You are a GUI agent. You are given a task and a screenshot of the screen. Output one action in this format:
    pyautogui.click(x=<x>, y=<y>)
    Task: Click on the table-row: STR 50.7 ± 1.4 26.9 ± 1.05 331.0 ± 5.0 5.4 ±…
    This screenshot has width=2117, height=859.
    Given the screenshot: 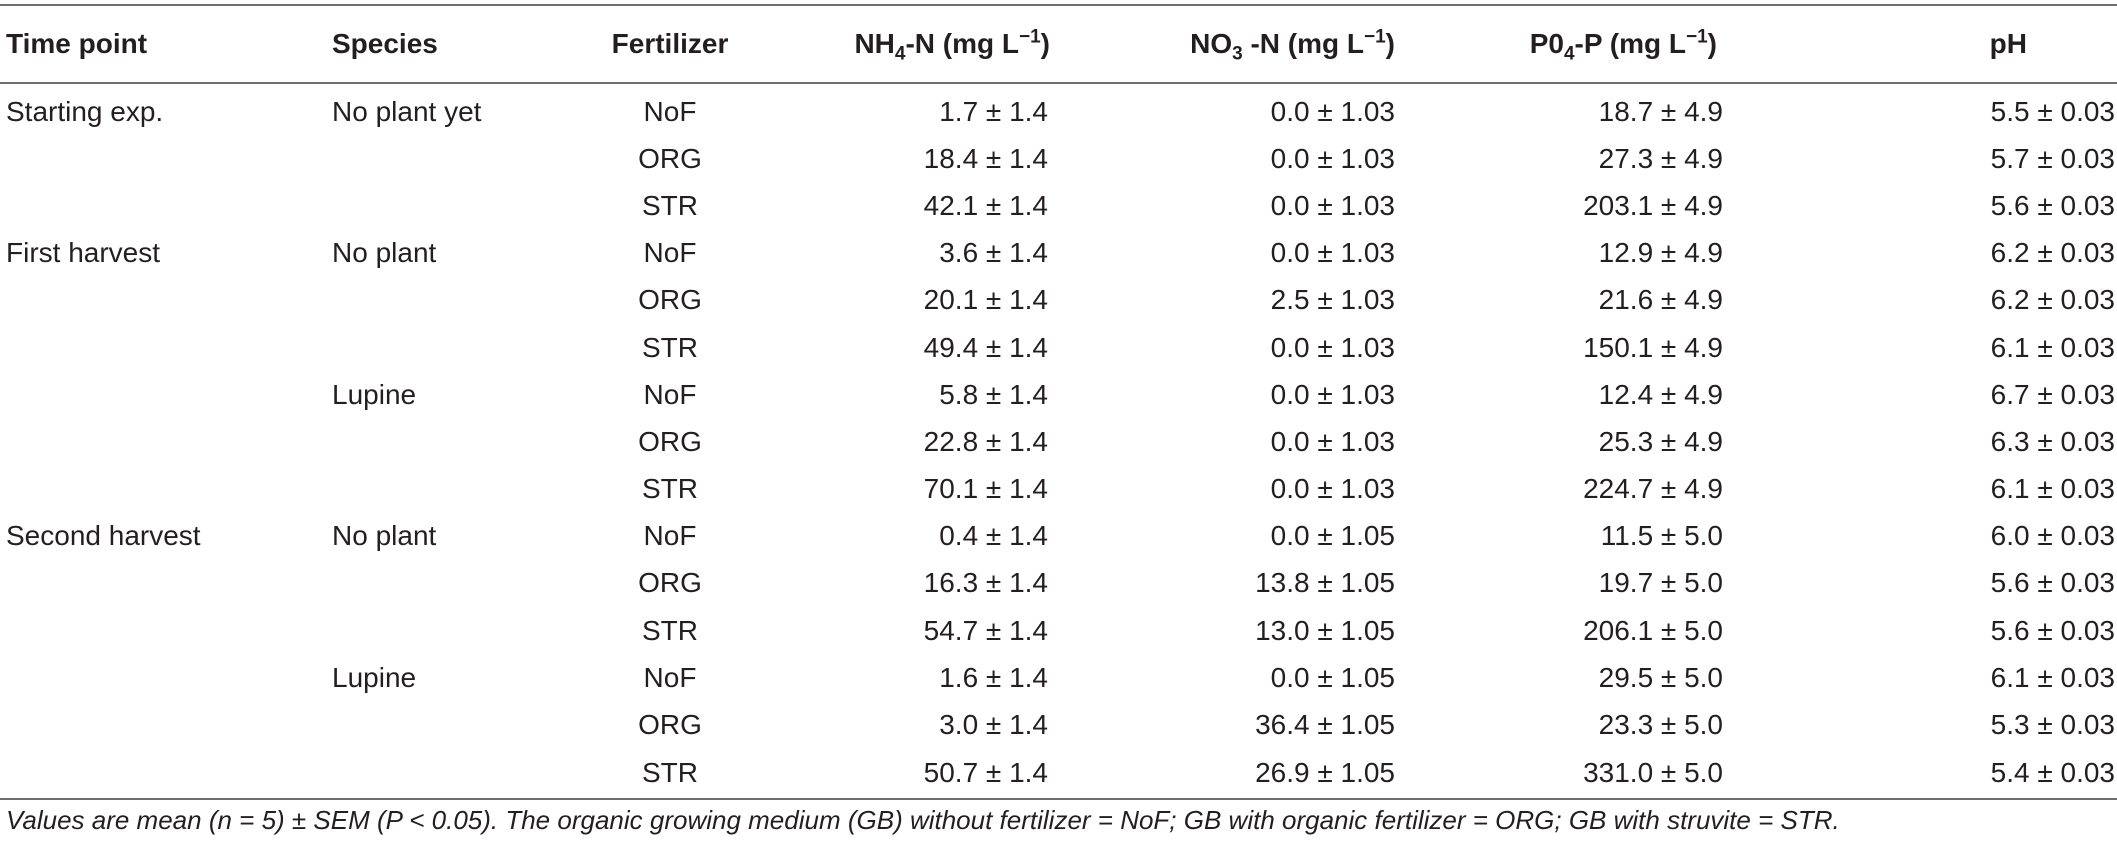 What is the action you would take?
    pyautogui.click(x=1058, y=774)
    